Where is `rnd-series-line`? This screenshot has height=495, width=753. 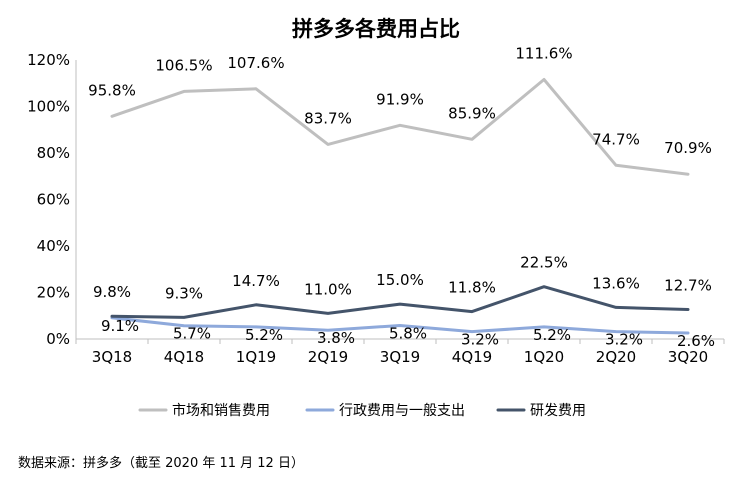
rnd-series-line is located at coordinates (400, 302).